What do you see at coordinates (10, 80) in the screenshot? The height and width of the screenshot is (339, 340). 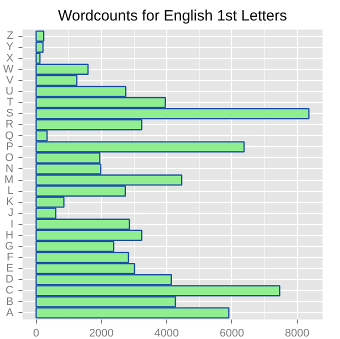 I see `y-tick-label: V` at bounding box center [10, 80].